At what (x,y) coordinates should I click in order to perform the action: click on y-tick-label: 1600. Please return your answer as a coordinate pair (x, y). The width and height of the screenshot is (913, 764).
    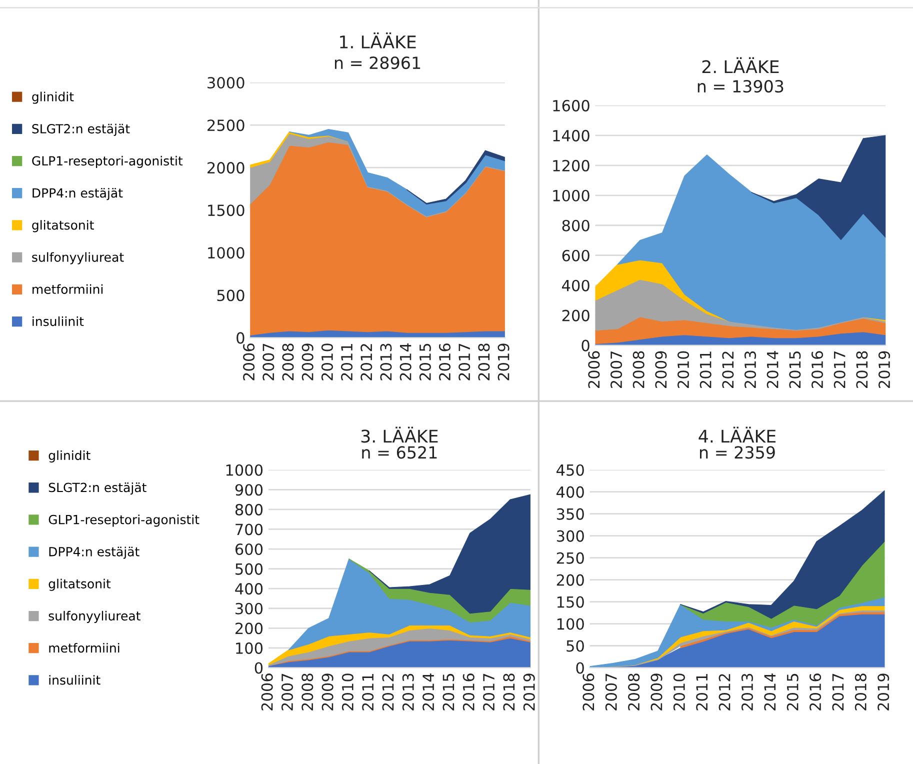
    Looking at the image, I should click on (571, 106).